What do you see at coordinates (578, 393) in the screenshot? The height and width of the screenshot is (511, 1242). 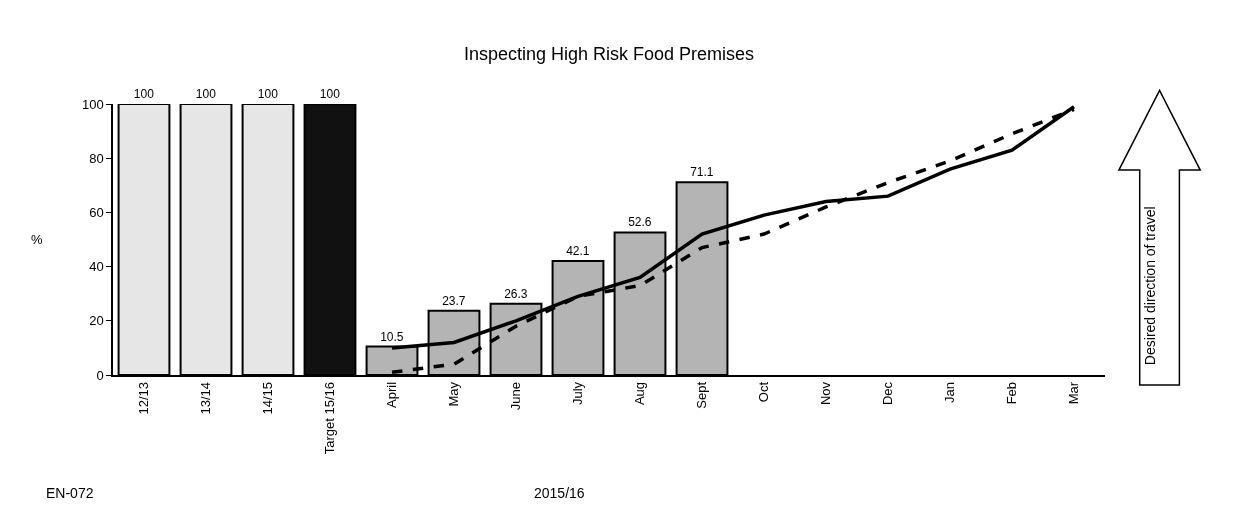 I see `x-tick-label: July` at bounding box center [578, 393].